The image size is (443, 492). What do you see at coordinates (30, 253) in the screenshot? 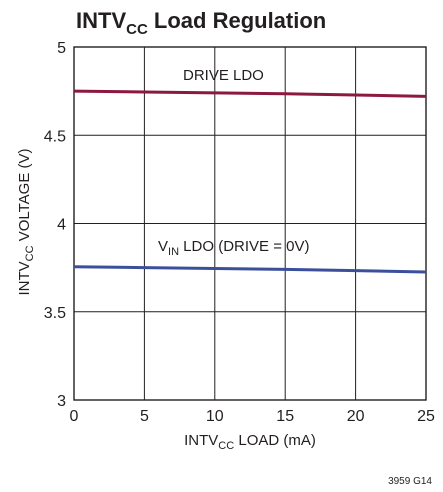
I see `y-axis-label-sub: CC` at bounding box center [30, 253].